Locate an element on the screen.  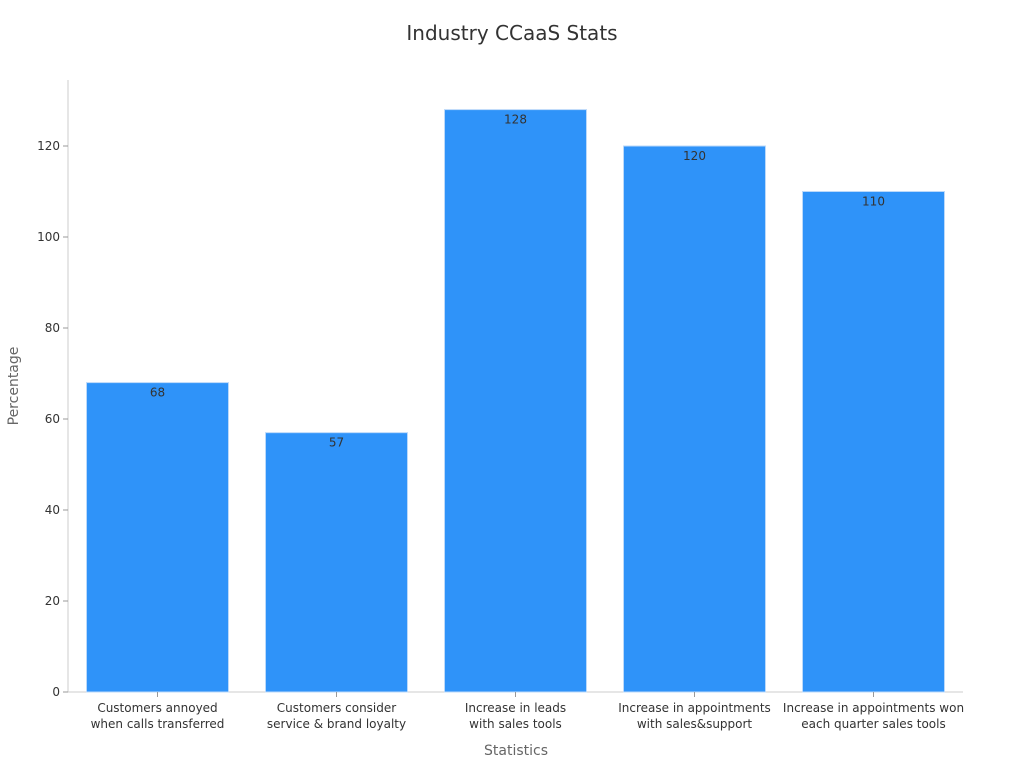
y-tick-label: 0 is located at coordinates (56, 692).